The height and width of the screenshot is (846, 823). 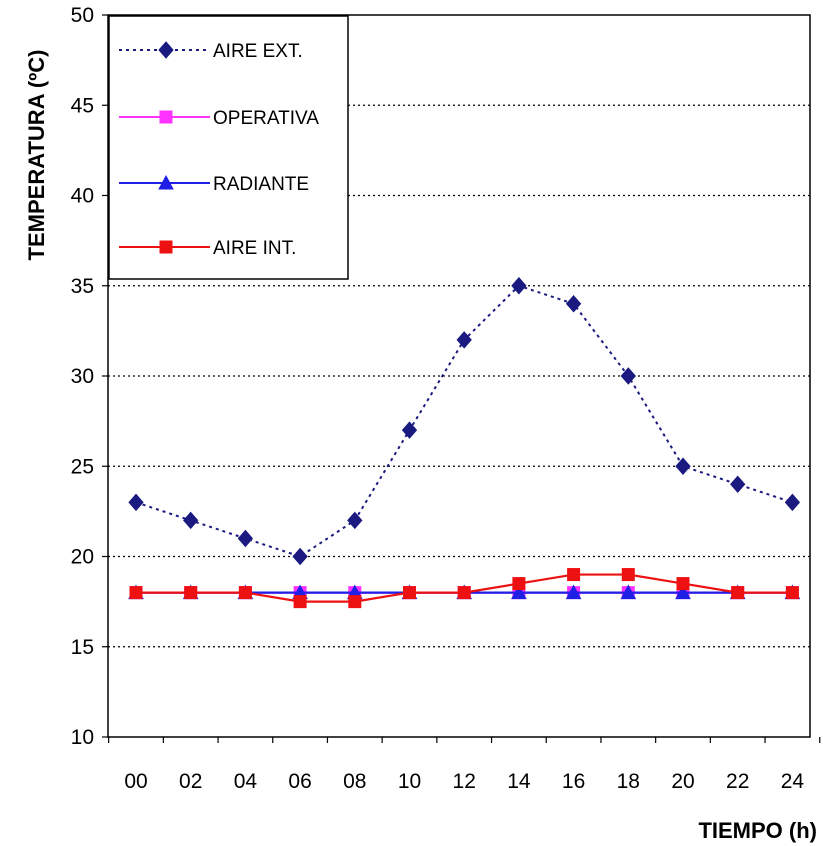 What do you see at coordinates (82, 105) in the screenshot?
I see `y-tick-label-45: 45` at bounding box center [82, 105].